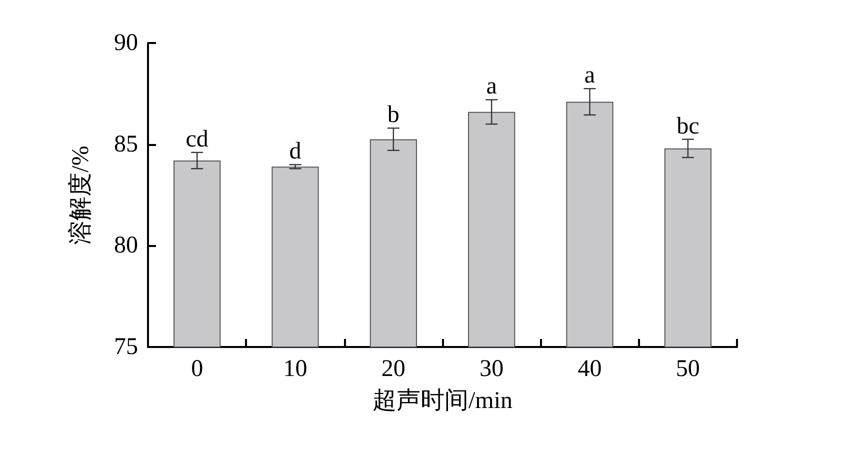  Describe the element at coordinates (295, 369) in the screenshot. I see `x-tick-label: 10` at that location.